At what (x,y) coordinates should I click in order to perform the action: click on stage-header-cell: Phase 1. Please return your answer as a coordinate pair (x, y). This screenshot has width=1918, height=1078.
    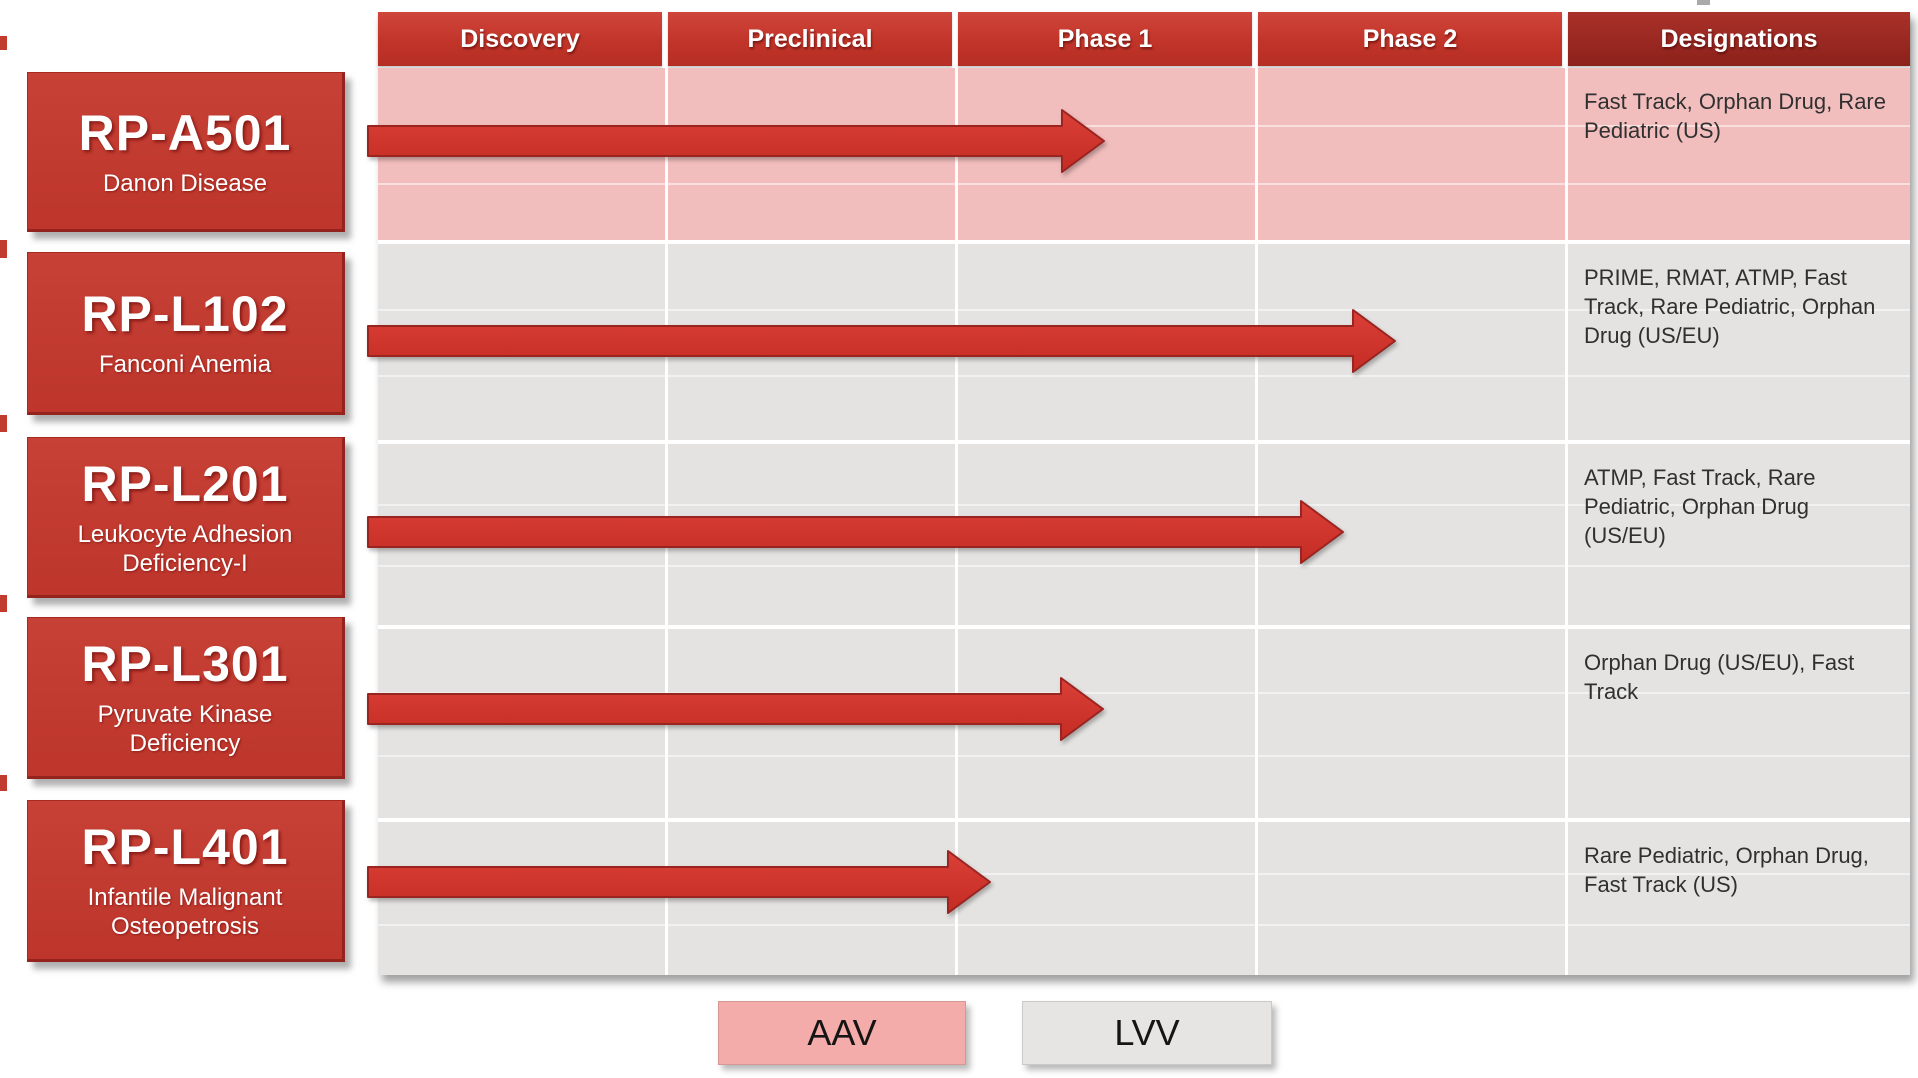
    Looking at the image, I should click on (1105, 39).